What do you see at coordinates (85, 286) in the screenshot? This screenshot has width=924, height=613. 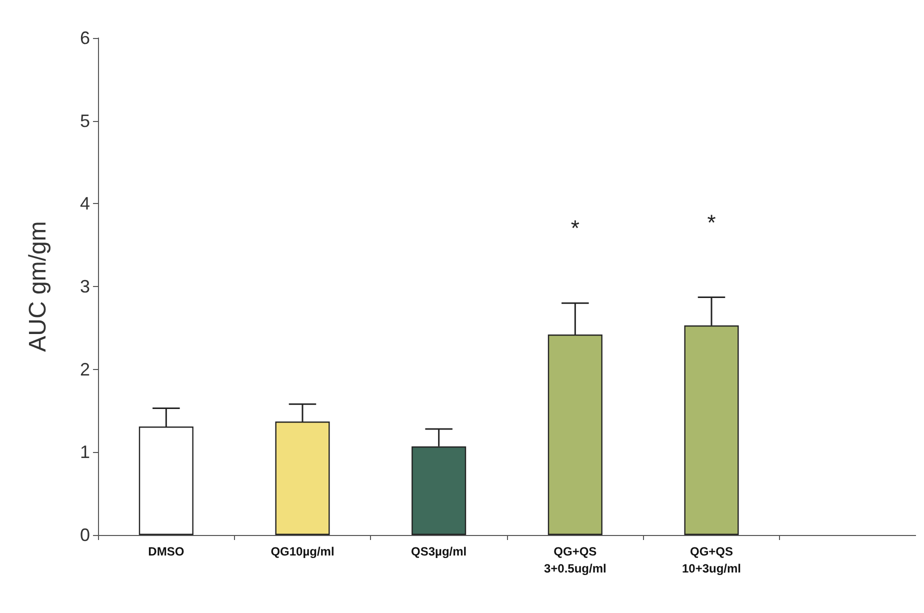 I see `y-tick-label: 3` at bounding box center [85, 286].